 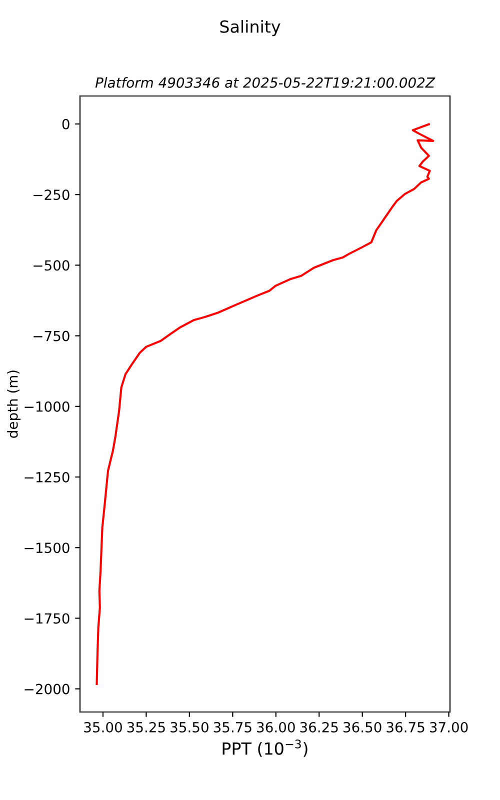 I want to click on y-tick-label: −250, so click(x=52, y=195).